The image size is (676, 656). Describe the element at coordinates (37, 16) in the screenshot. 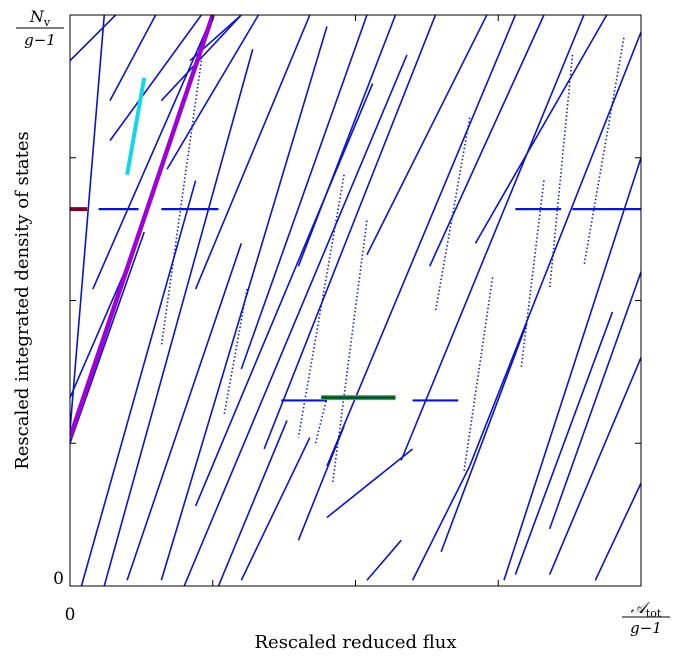

I see `y-end-label-num: N` at that location.